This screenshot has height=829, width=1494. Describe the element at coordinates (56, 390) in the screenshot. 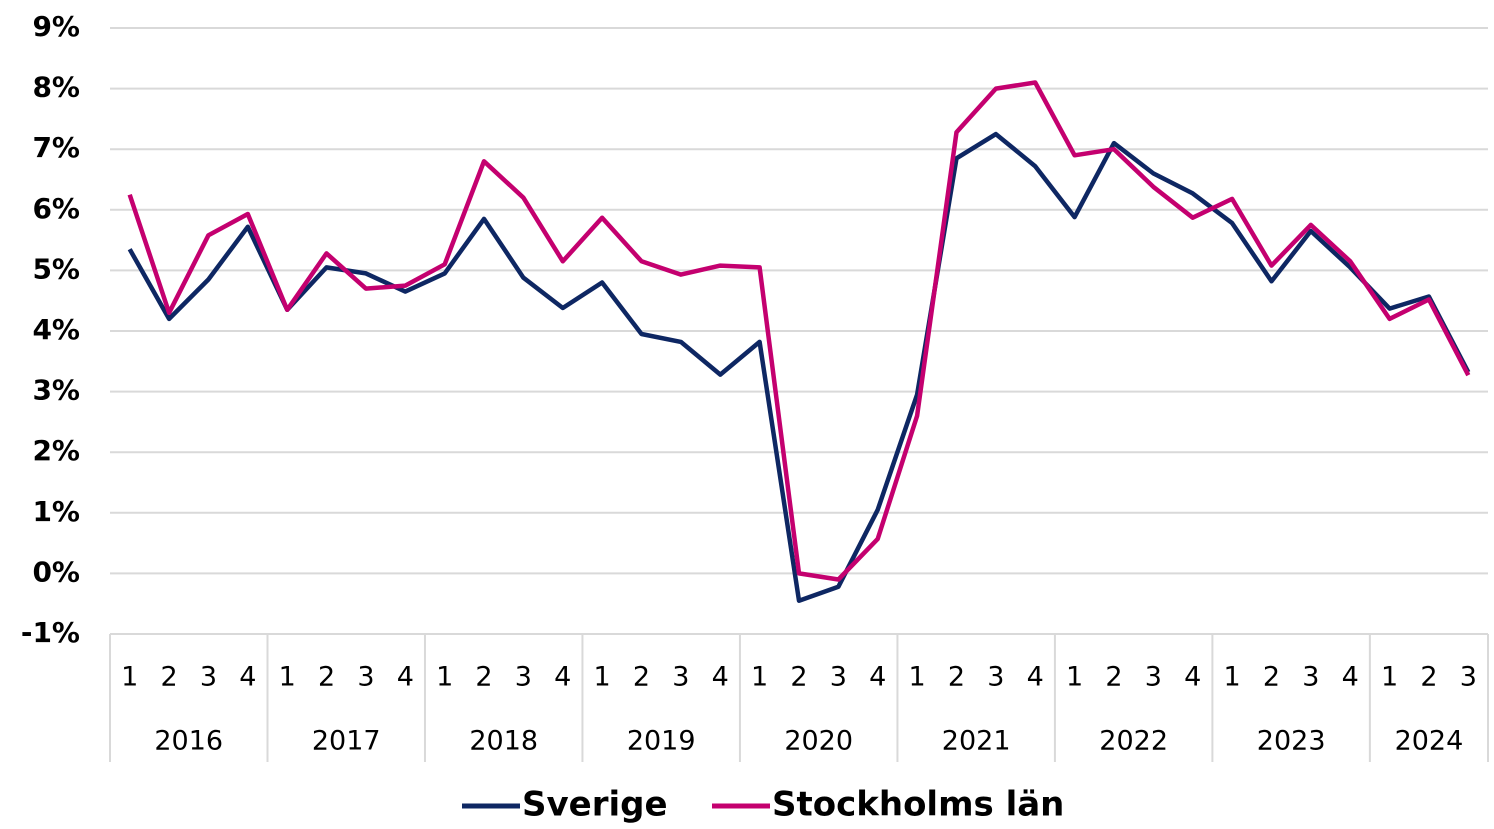

I see `y-tick-label: 3%` at that location.